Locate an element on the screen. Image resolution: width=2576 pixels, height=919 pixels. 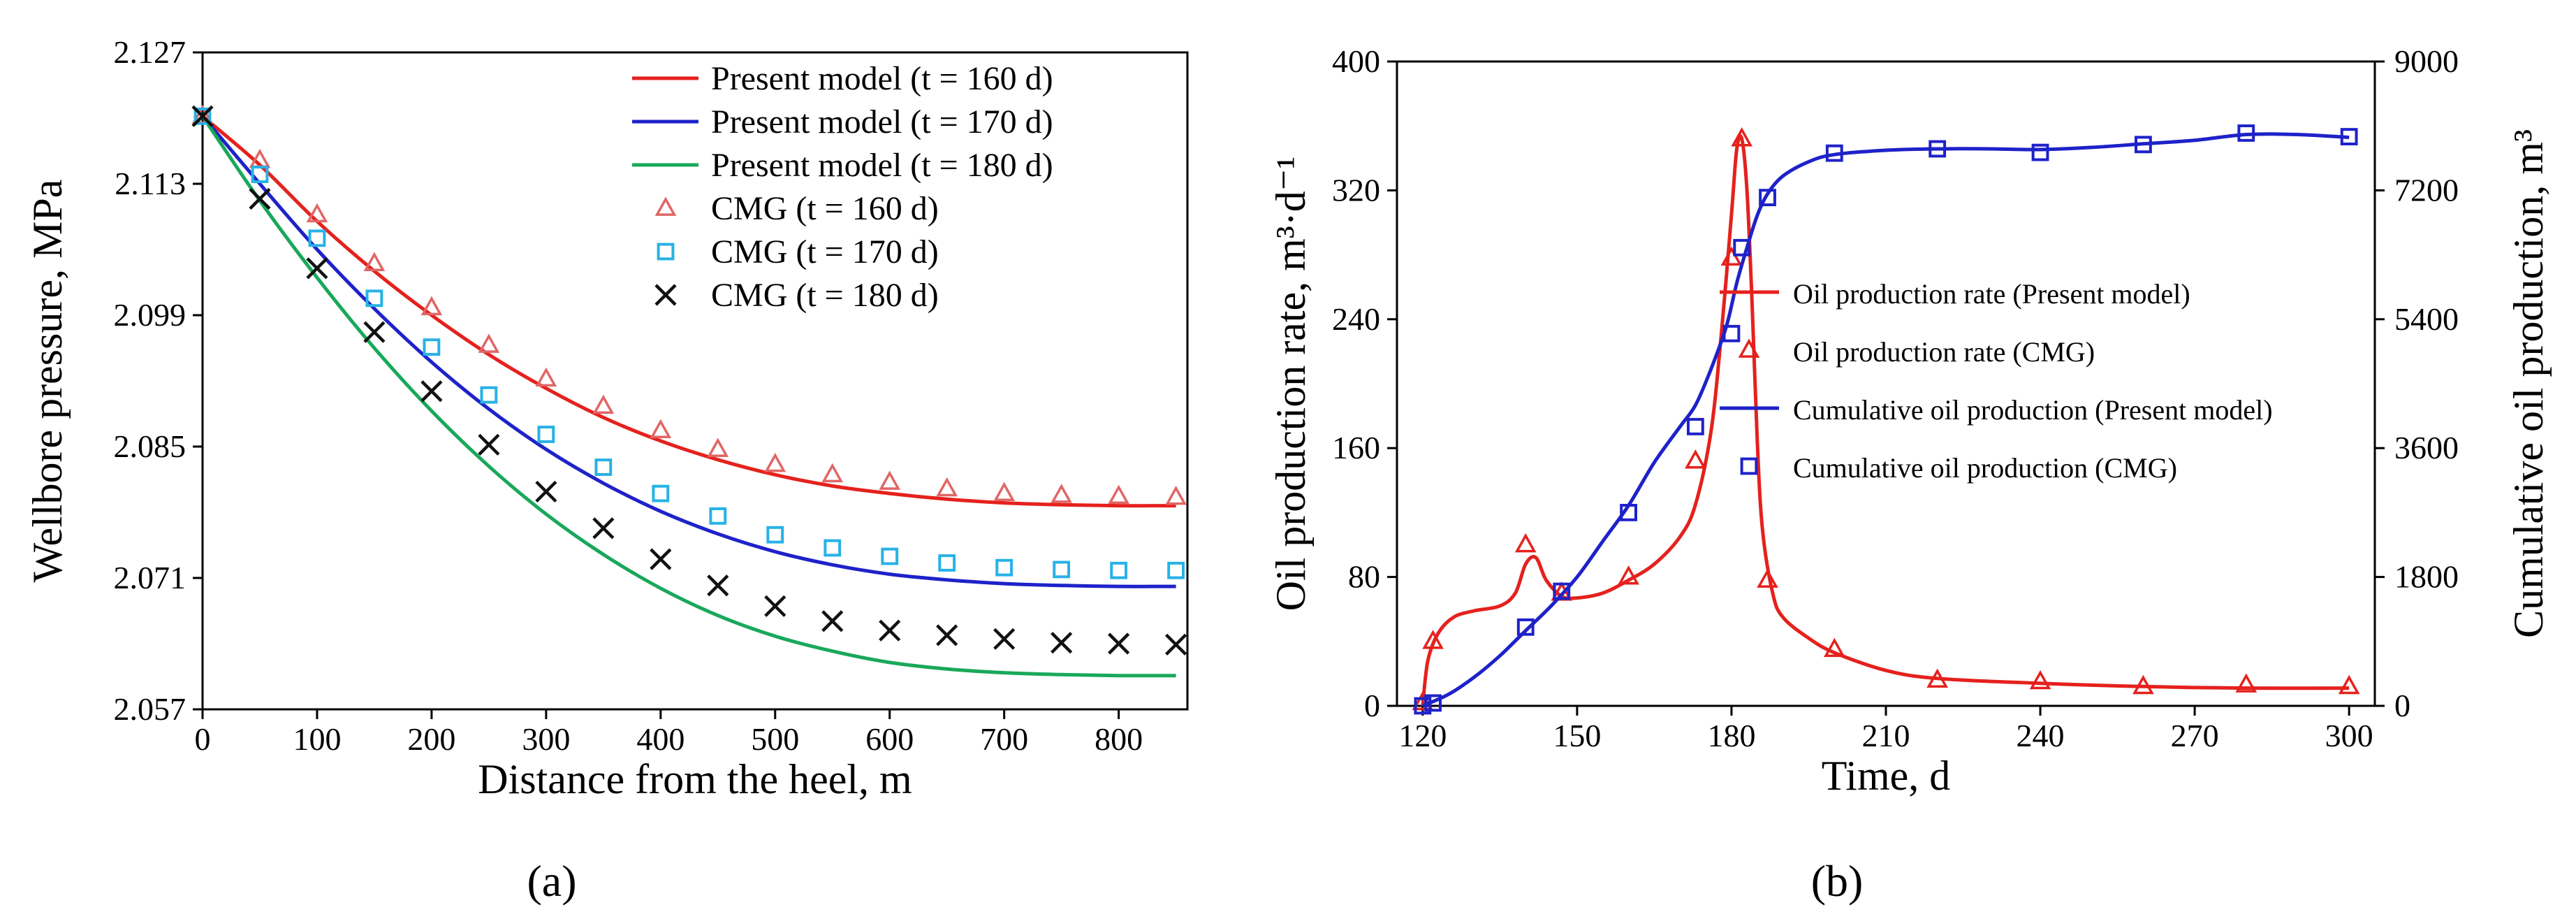
y2-tick-label: 9000 is located at coordinates (2426, 61).